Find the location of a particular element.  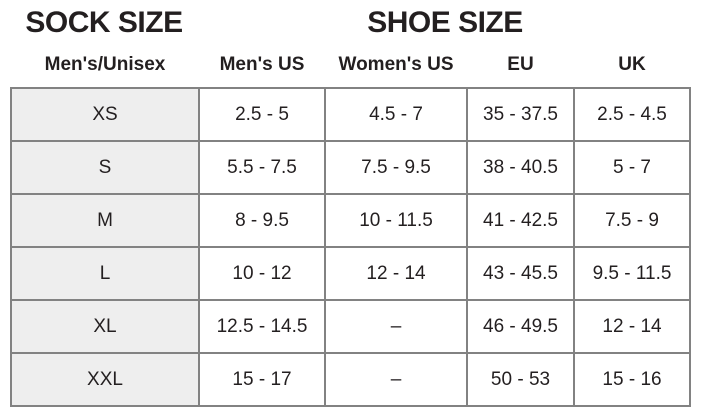

table-header: Men's/Unisex Men's US Women's US EU UK is located at coordinates (350, 65).